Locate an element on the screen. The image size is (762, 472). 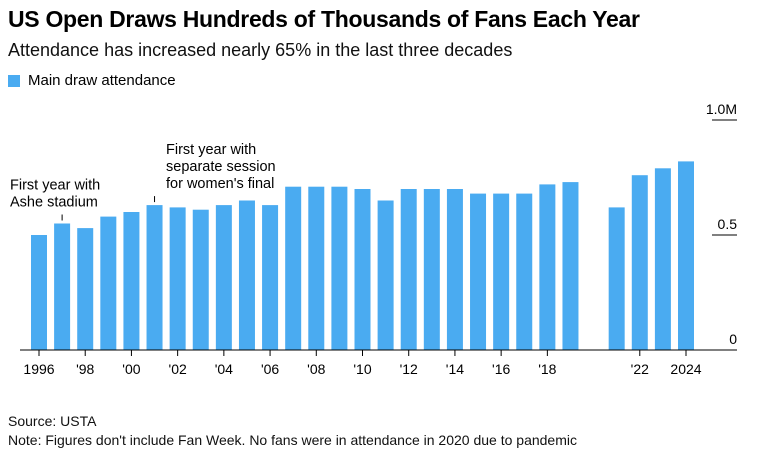
x-tick-label-2002: '02 is located at coordinates (178, 369).